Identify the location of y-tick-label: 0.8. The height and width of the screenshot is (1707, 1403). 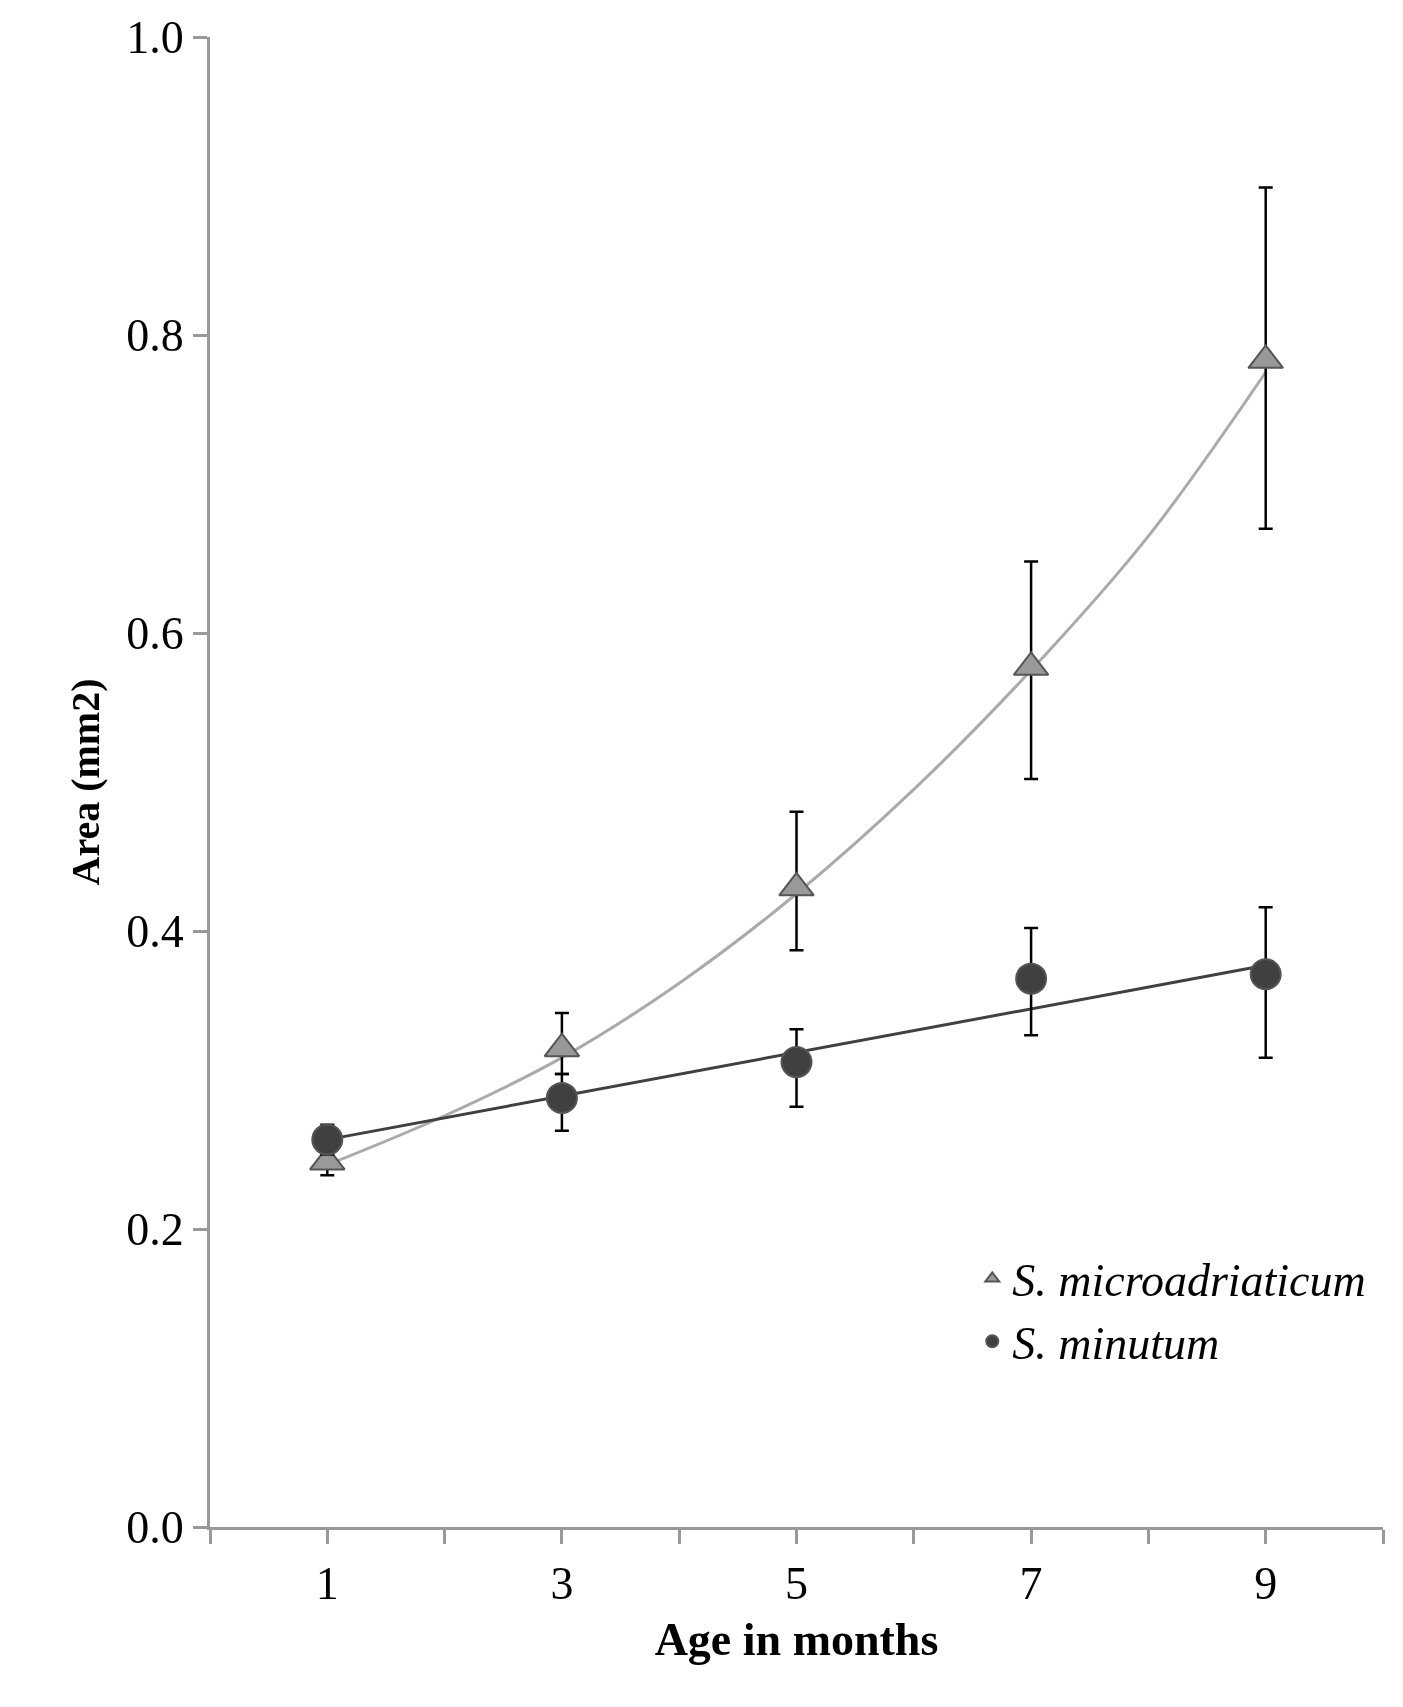
(155, 336).